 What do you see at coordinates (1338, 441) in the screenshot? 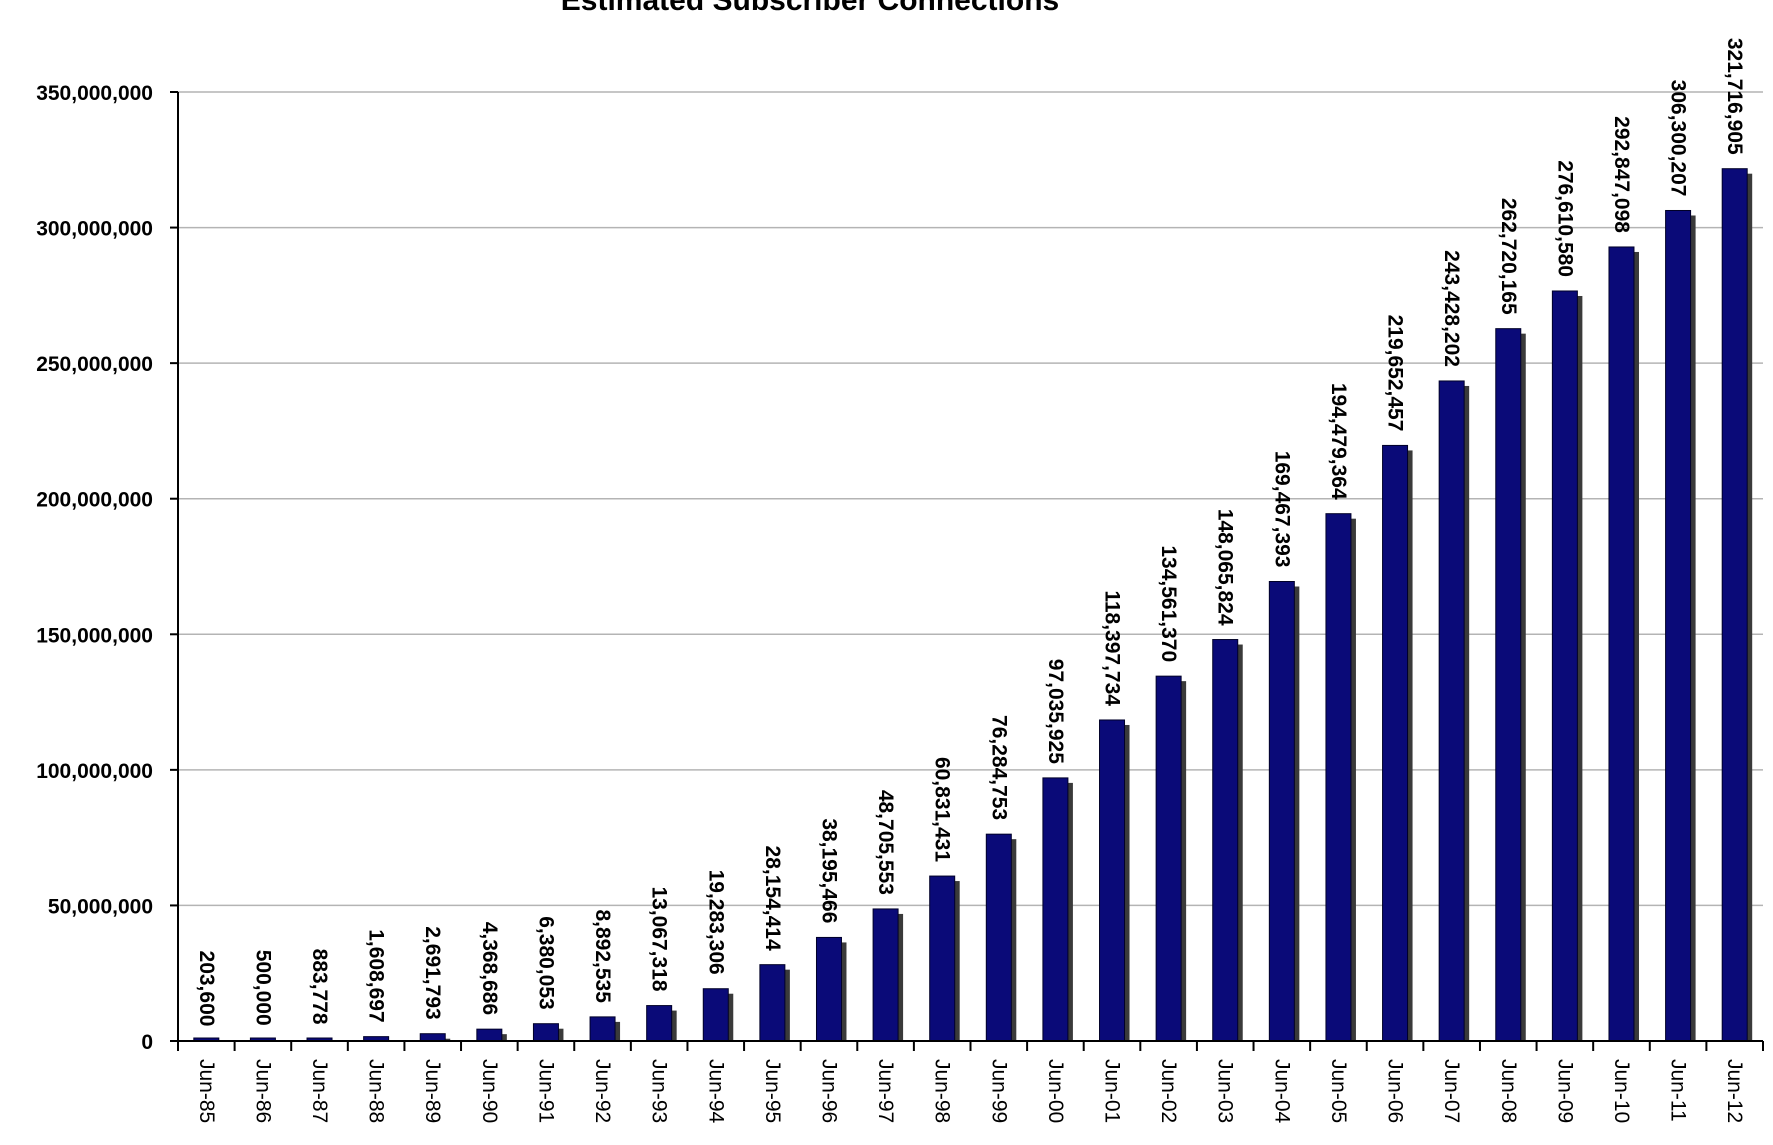
I see `data-label: 194,479,364` at bounding box center [1338, 441].